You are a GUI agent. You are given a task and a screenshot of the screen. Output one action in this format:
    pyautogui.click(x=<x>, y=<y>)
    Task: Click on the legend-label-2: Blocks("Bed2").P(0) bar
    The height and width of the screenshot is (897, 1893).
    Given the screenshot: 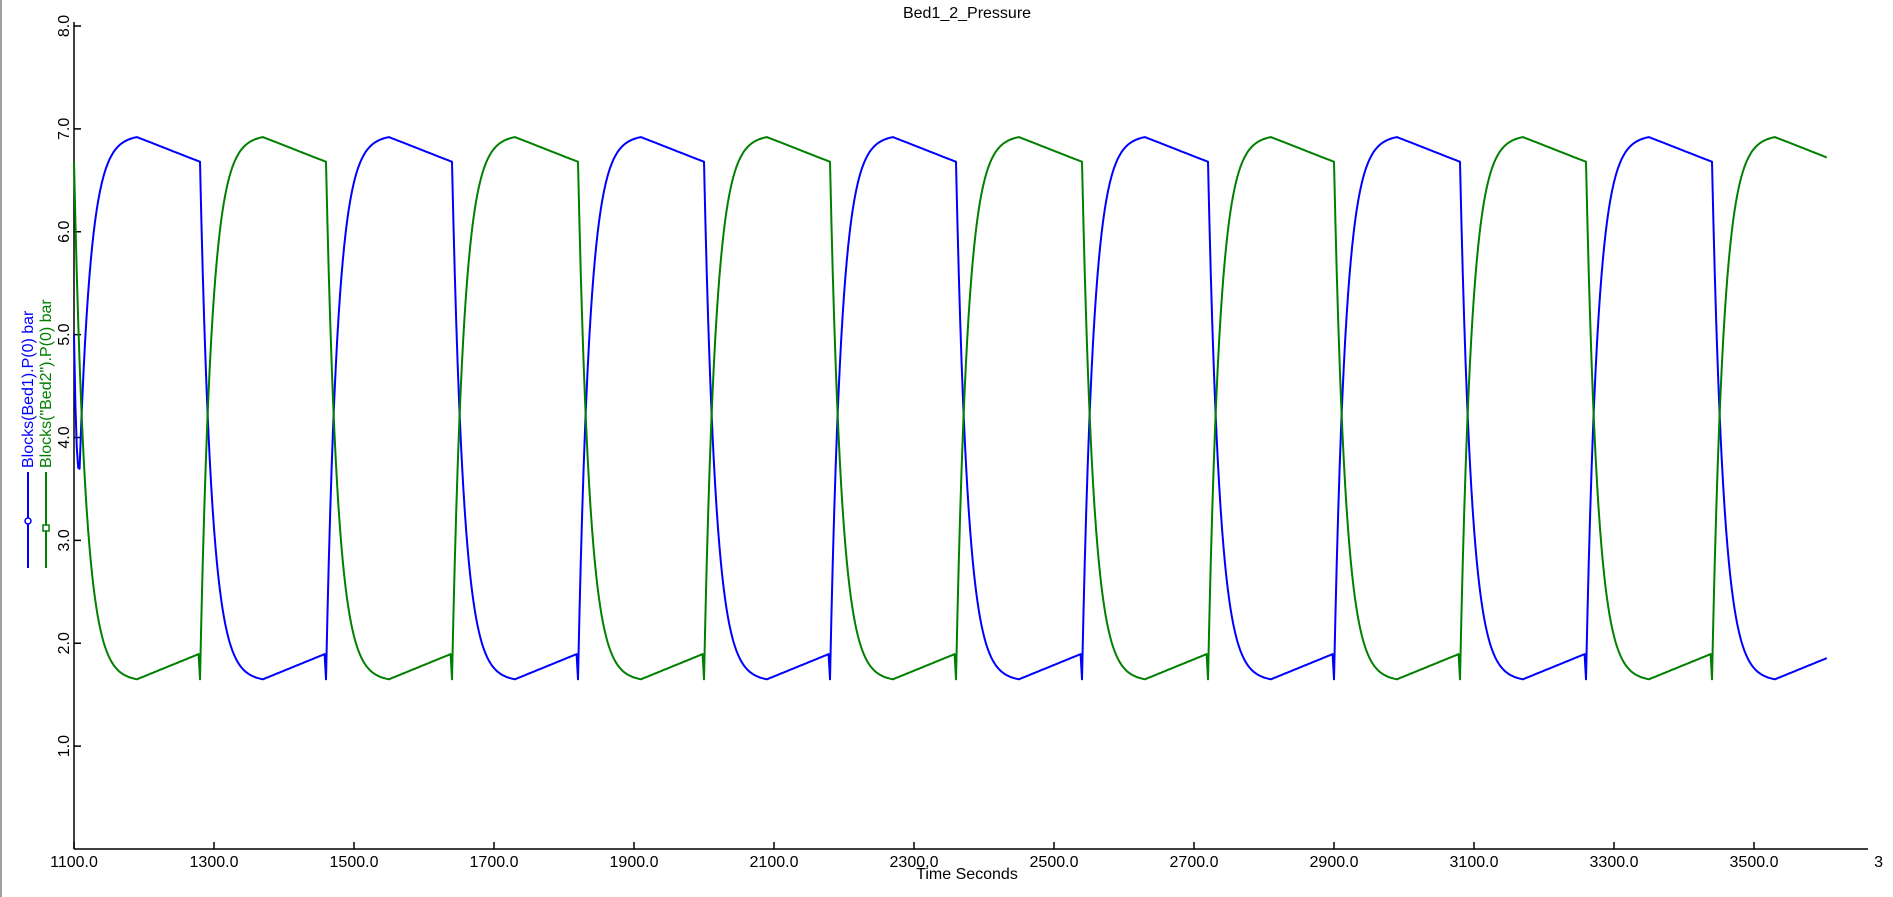 What is the action you would take?
    pyautogui.click(x=46, y=383)
    